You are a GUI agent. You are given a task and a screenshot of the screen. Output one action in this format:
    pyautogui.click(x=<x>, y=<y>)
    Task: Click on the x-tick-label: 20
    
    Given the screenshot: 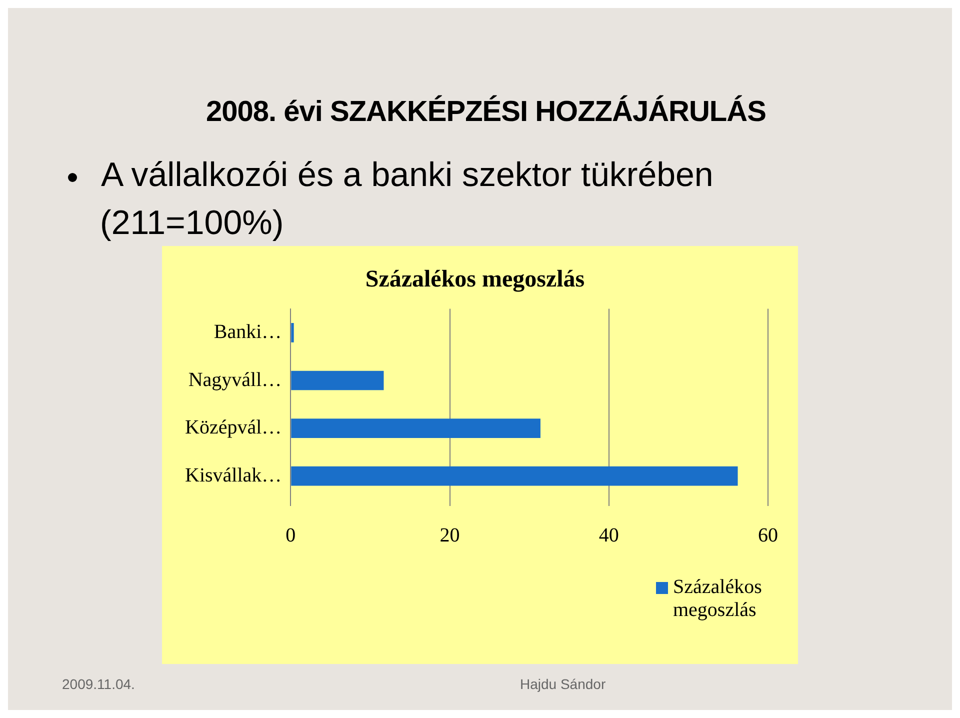 What is the action you would take?
    pyautogui.click(x=450, y=535)
    